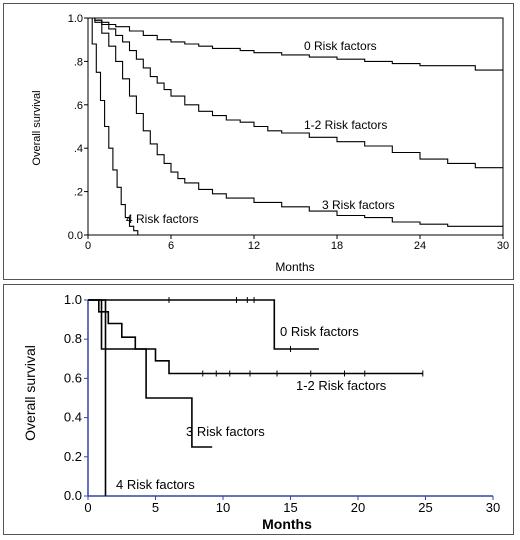 This screenshot has width=520, height=540. I want to click on y-tick-label: 0.6, so click(73, 377).